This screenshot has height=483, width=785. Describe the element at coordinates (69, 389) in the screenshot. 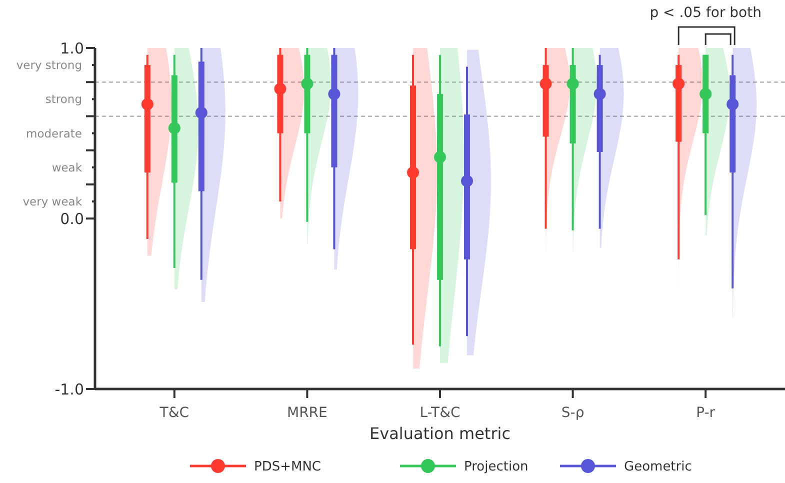

I see `y-tick-label: -1.0` at that location.